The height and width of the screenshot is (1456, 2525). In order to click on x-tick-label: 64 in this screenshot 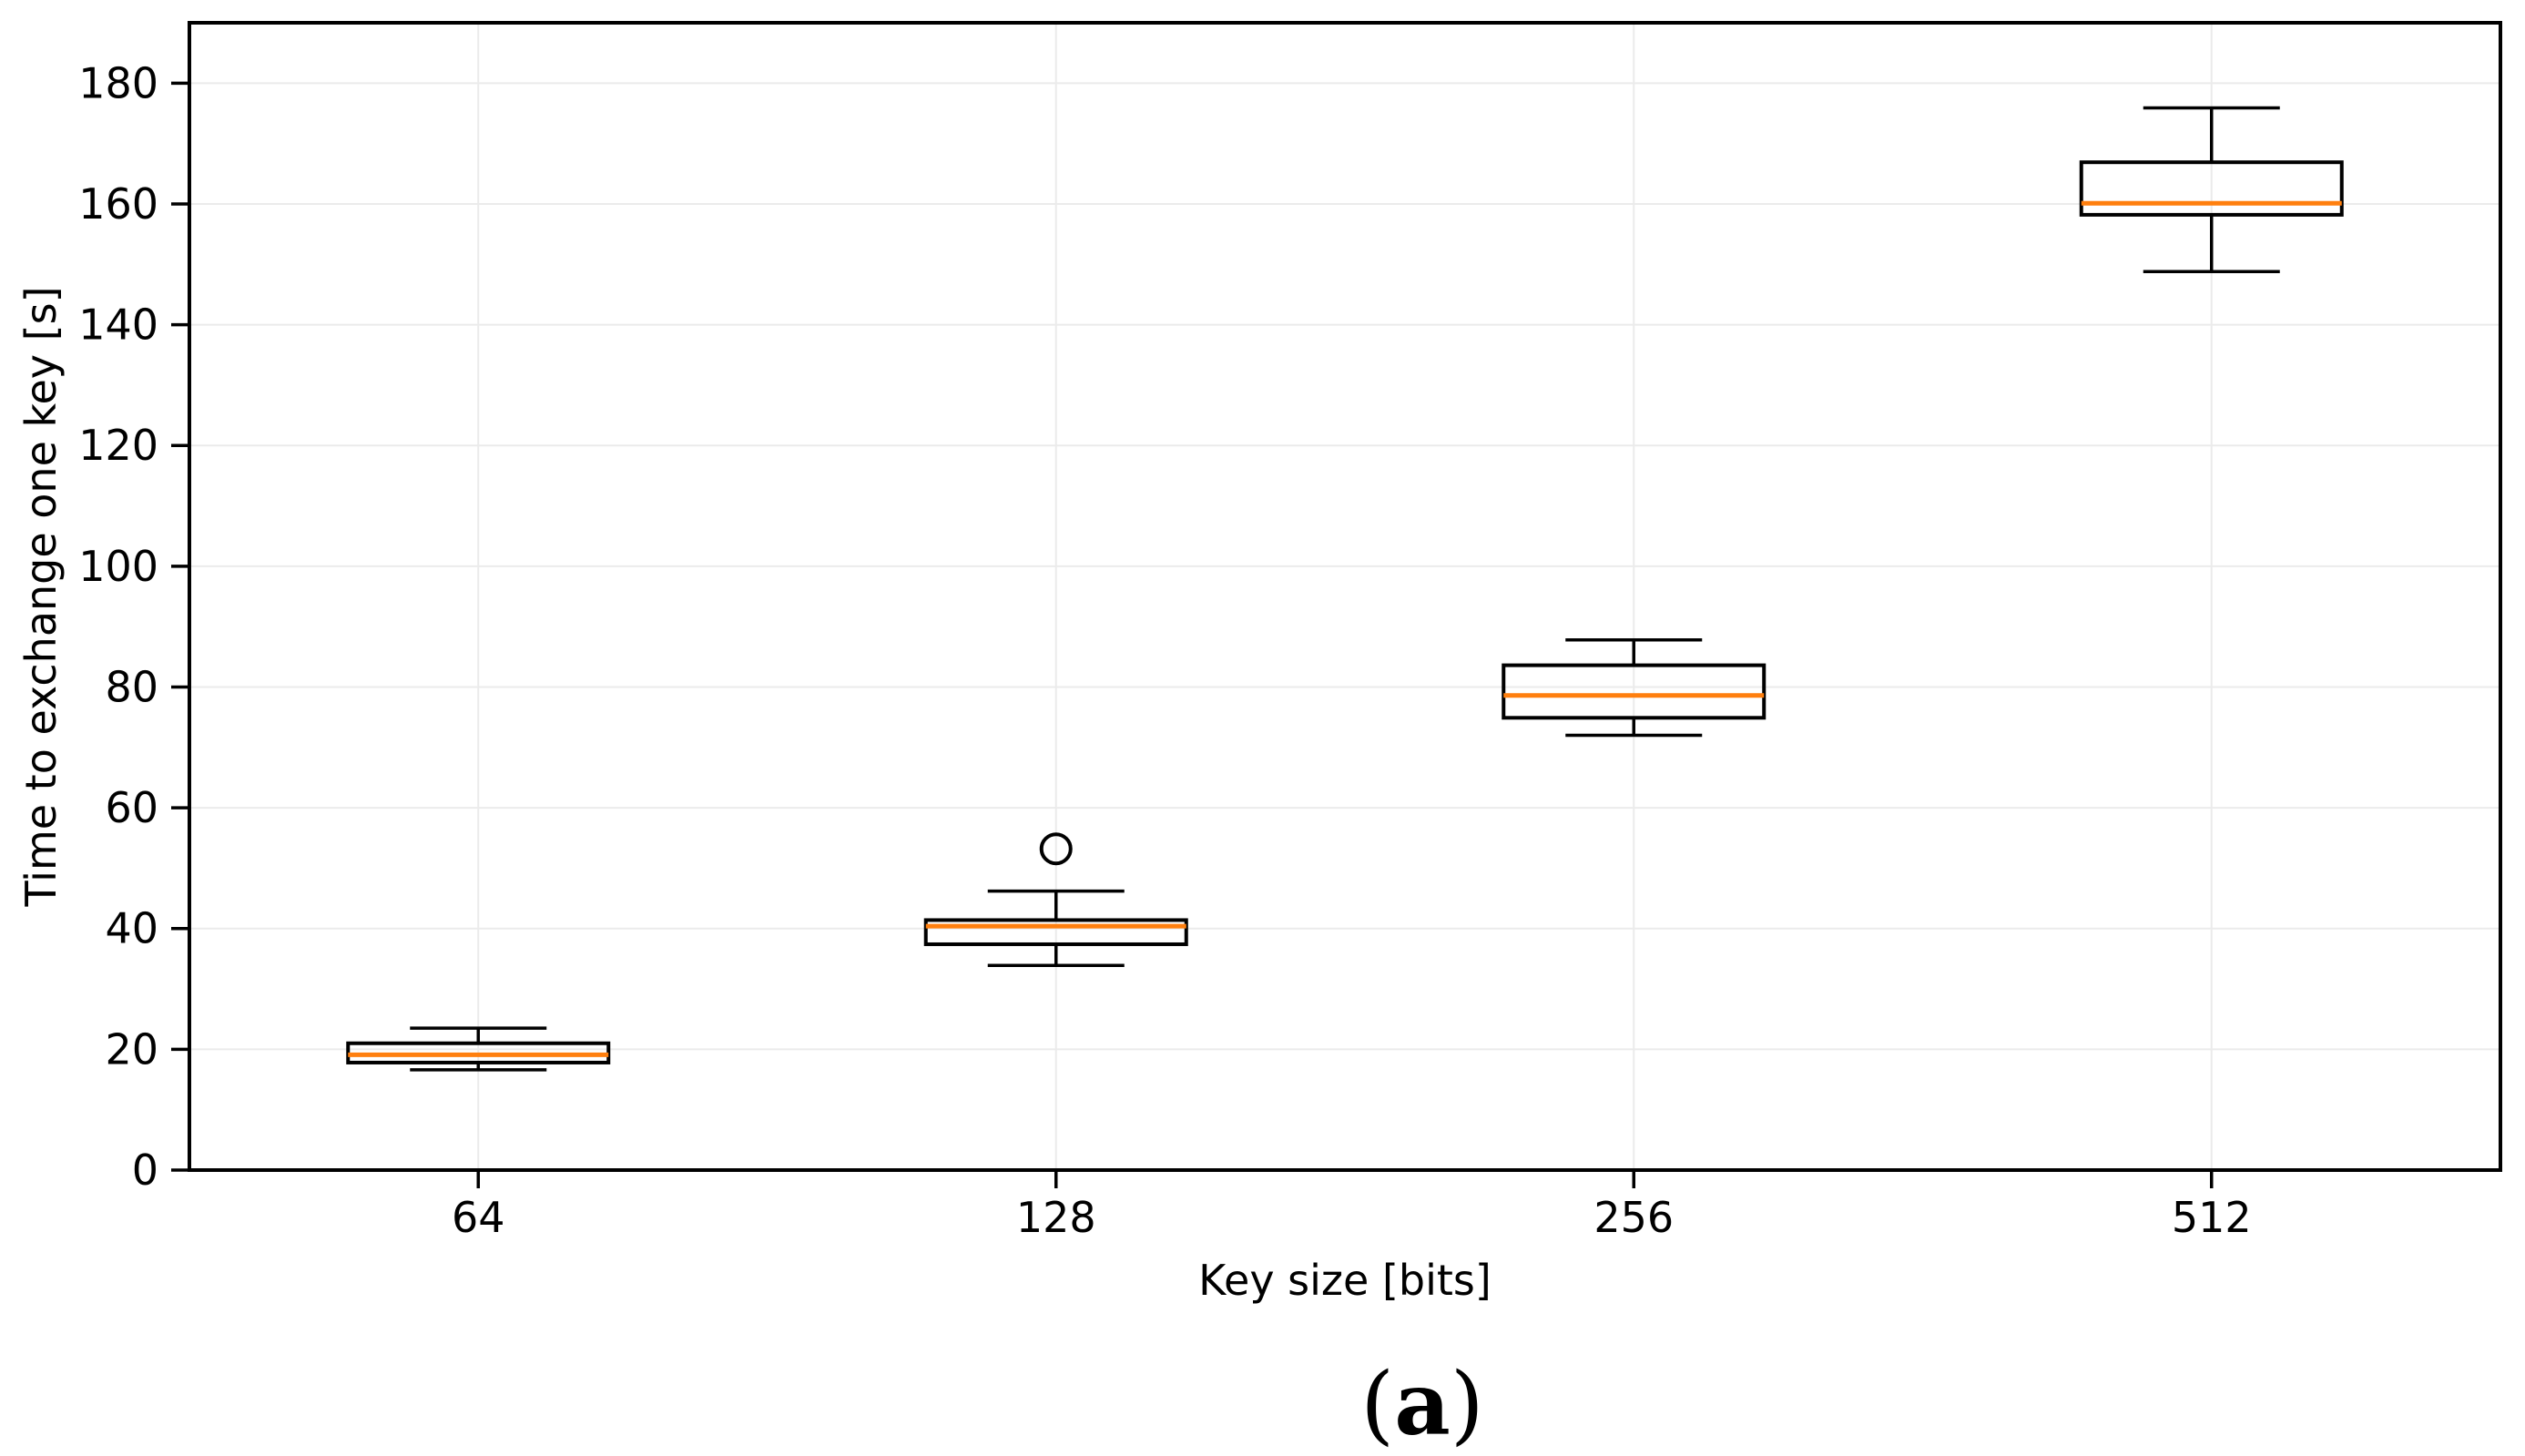, I will do `click(479, 1217)`.